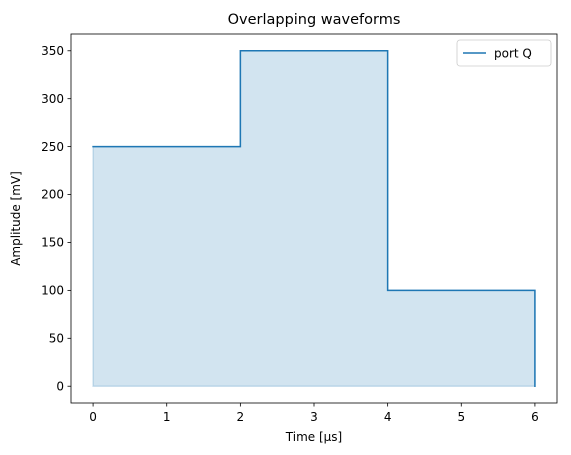 Image resolution: width=571 pixels, height=455 pixels. I want to click on y-tick-label: 50, so click(56, 339).